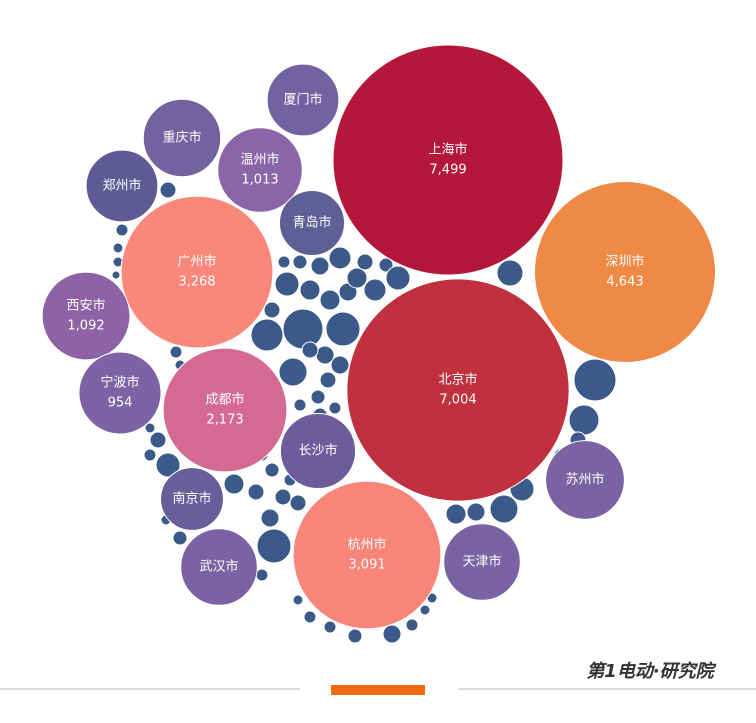 The image size is (756, 723). Describe the element at coordinates (85, 306) in the screenshot. I see `bubble-name: 西安市` at that location.